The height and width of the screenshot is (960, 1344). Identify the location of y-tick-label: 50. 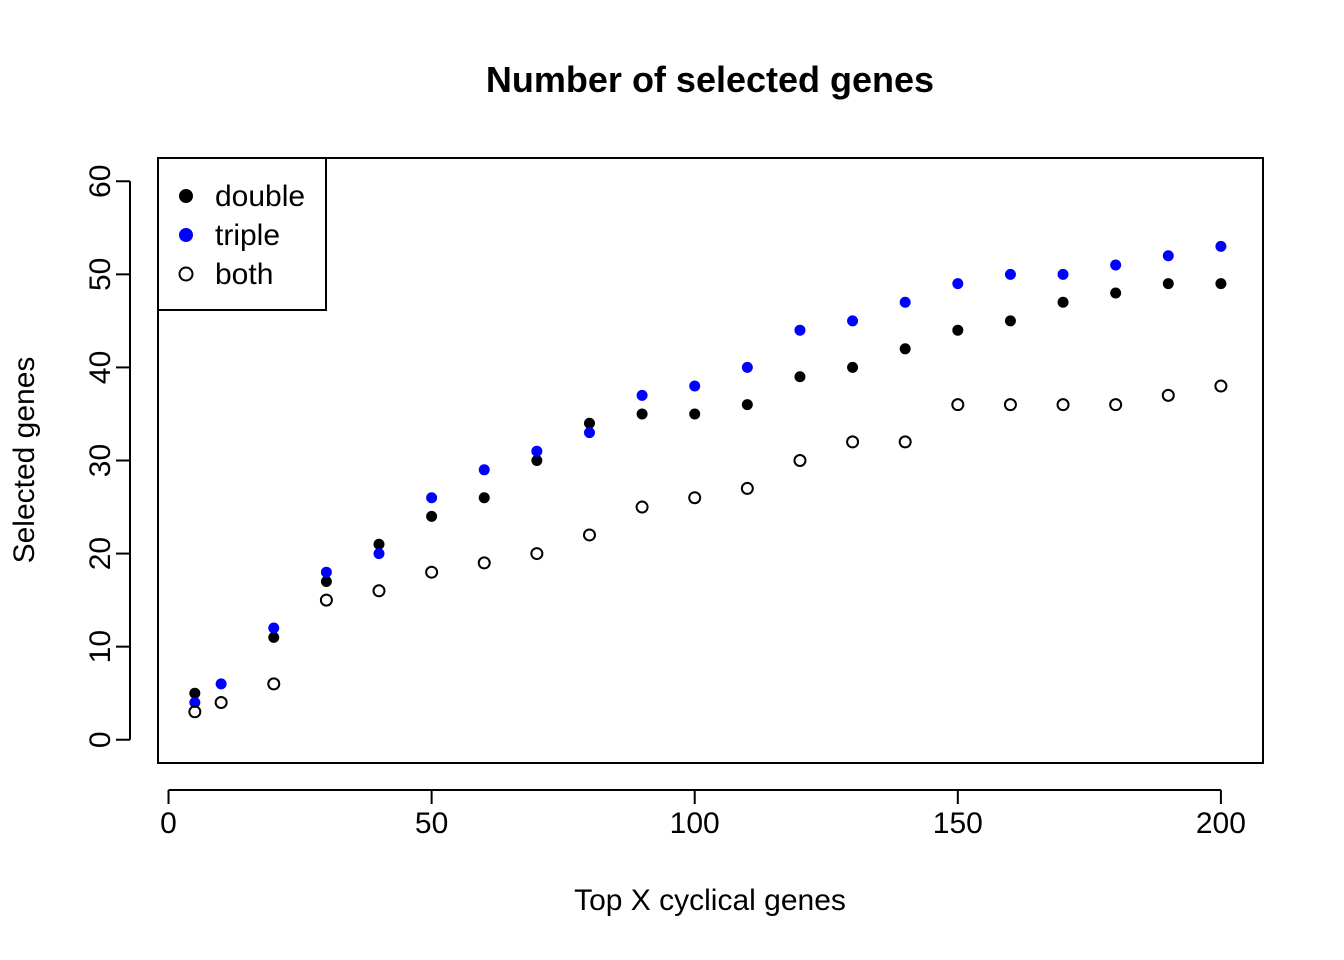
(100, 274).